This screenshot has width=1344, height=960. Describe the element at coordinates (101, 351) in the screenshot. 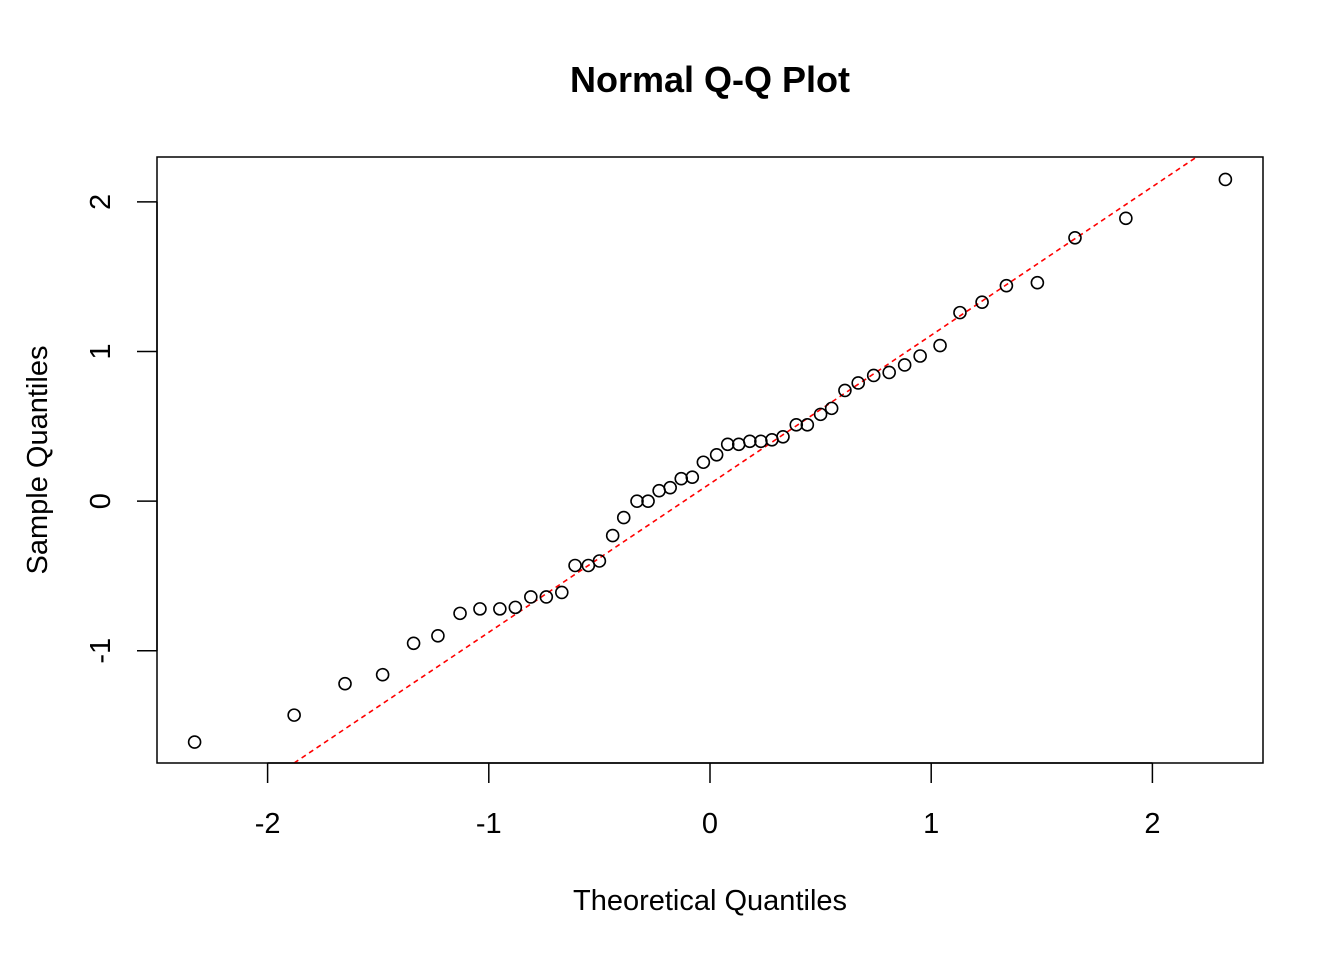

I see `y-tick-label: 1` at that location.